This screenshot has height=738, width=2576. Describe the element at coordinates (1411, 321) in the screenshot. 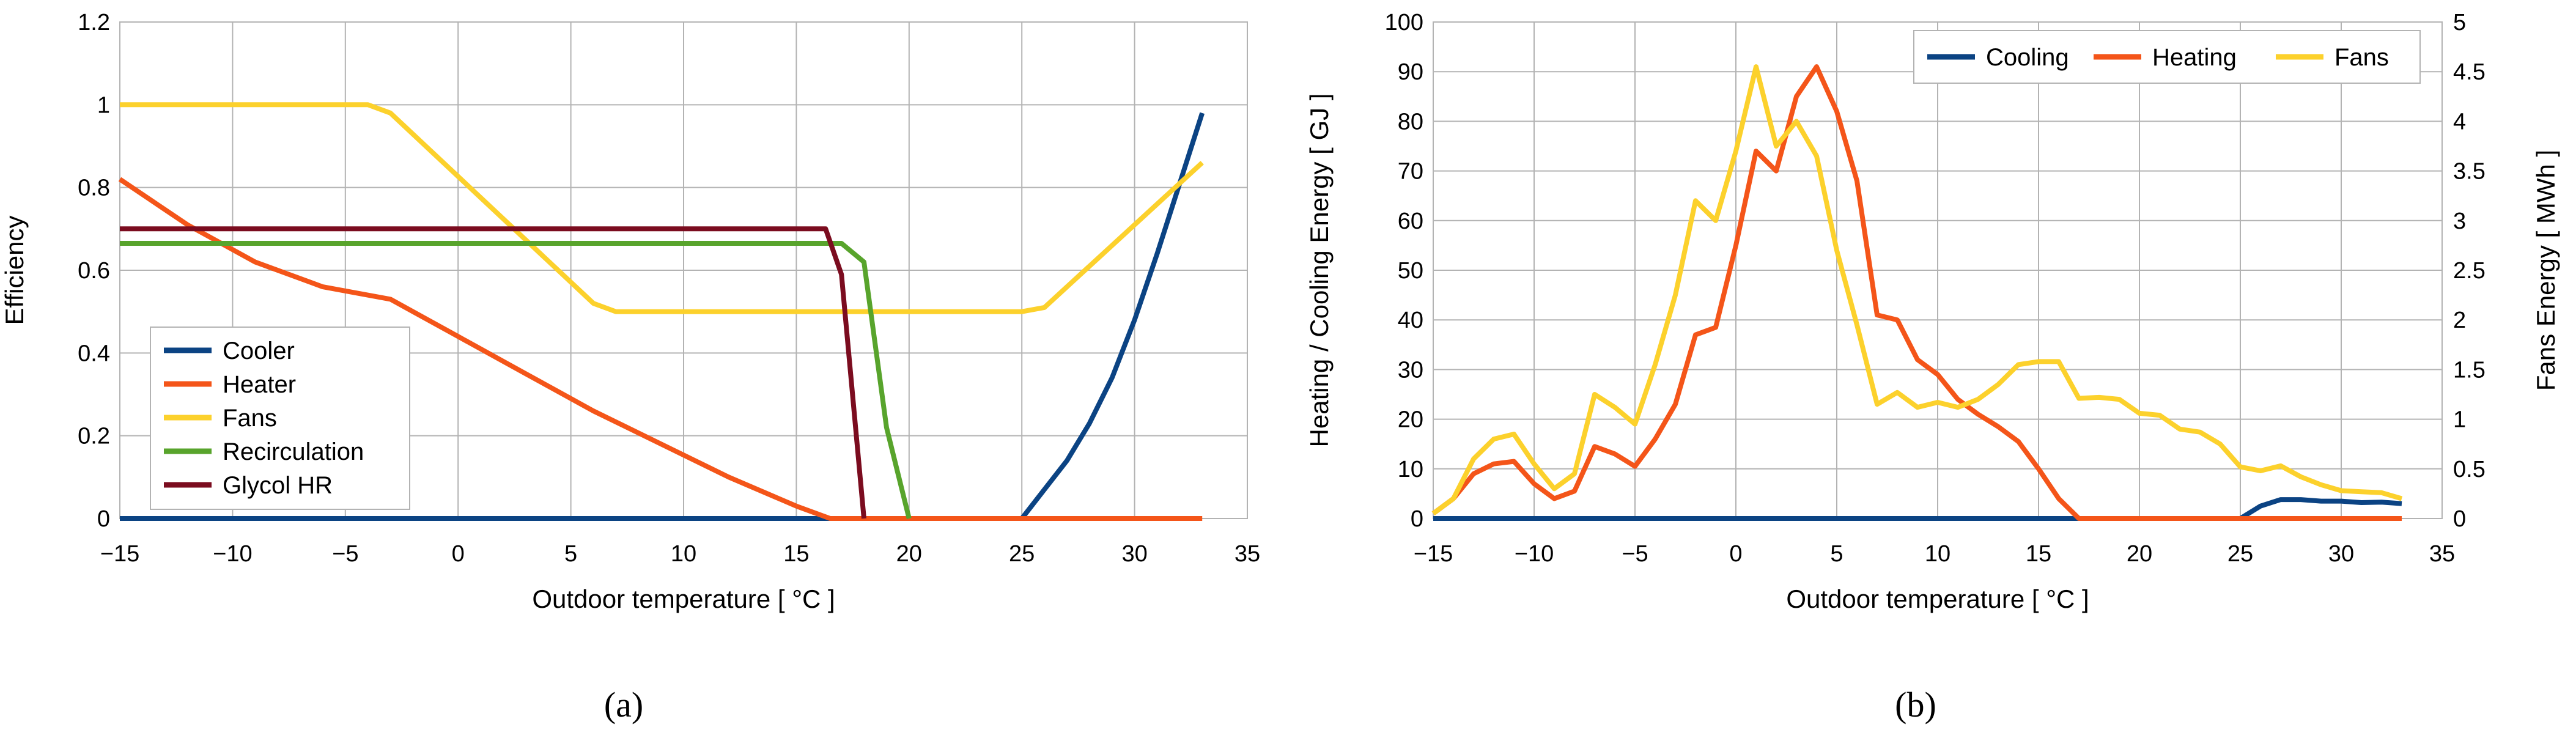

I see `y-tick-label: 40` at that location.